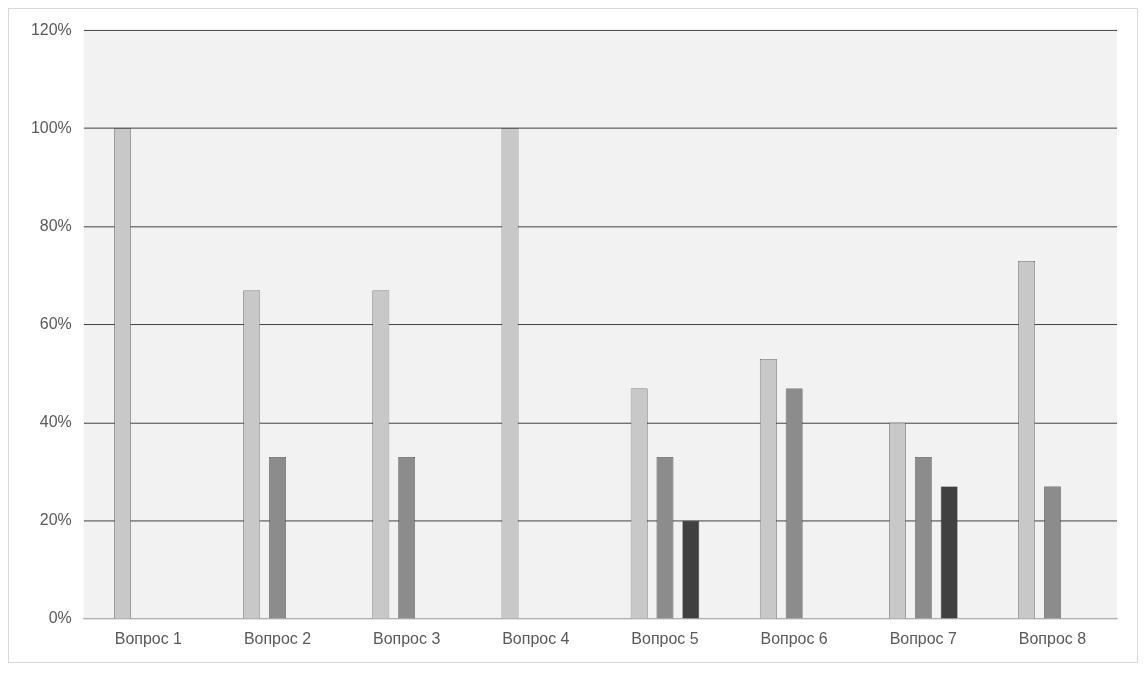 The image size is (1148, 675). I want to click on y-tick-label: 100%, so click(51, 127).